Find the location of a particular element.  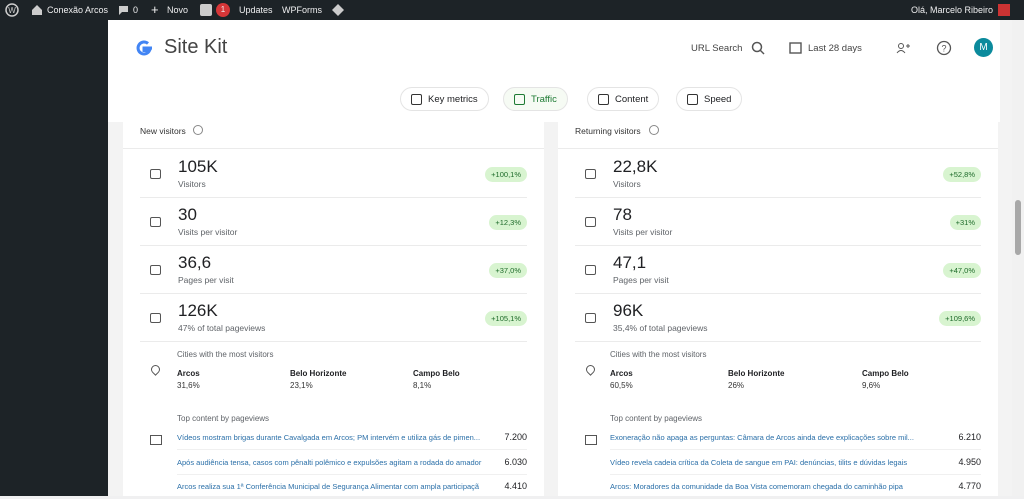

tab: Speed is located at coordinates (709, 99).